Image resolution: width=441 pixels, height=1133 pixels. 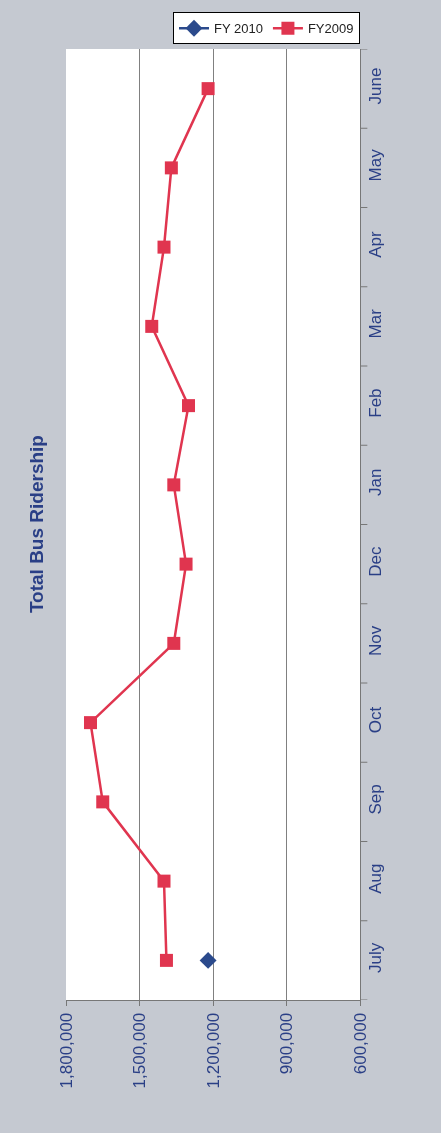 I want to click on x-tick-label: 900,000, so click(x=287, y=1043).